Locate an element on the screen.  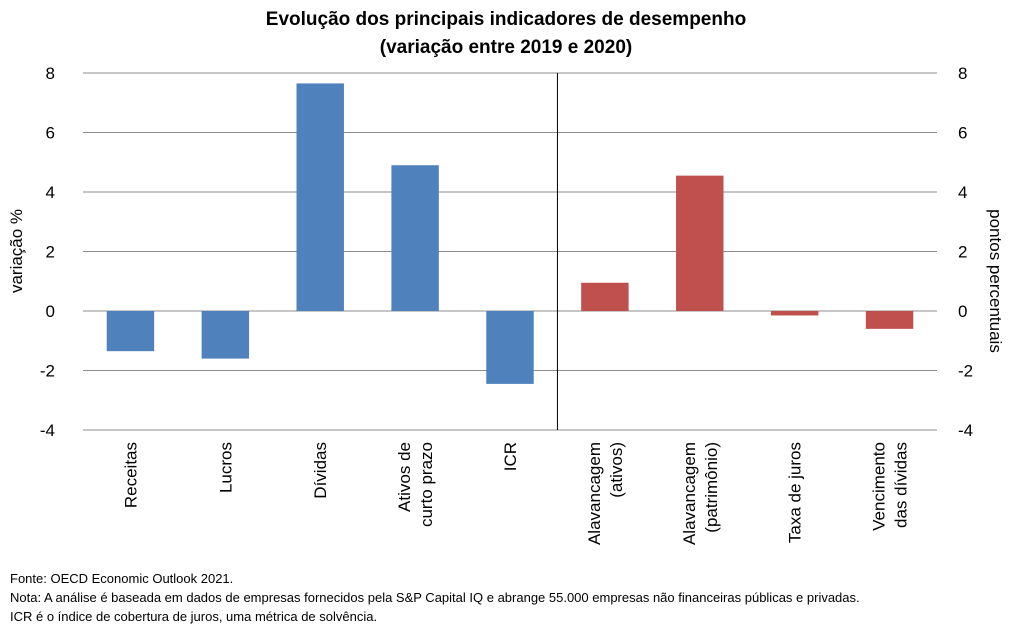
category-label: Dívidas is located at coordinates (320, 470).